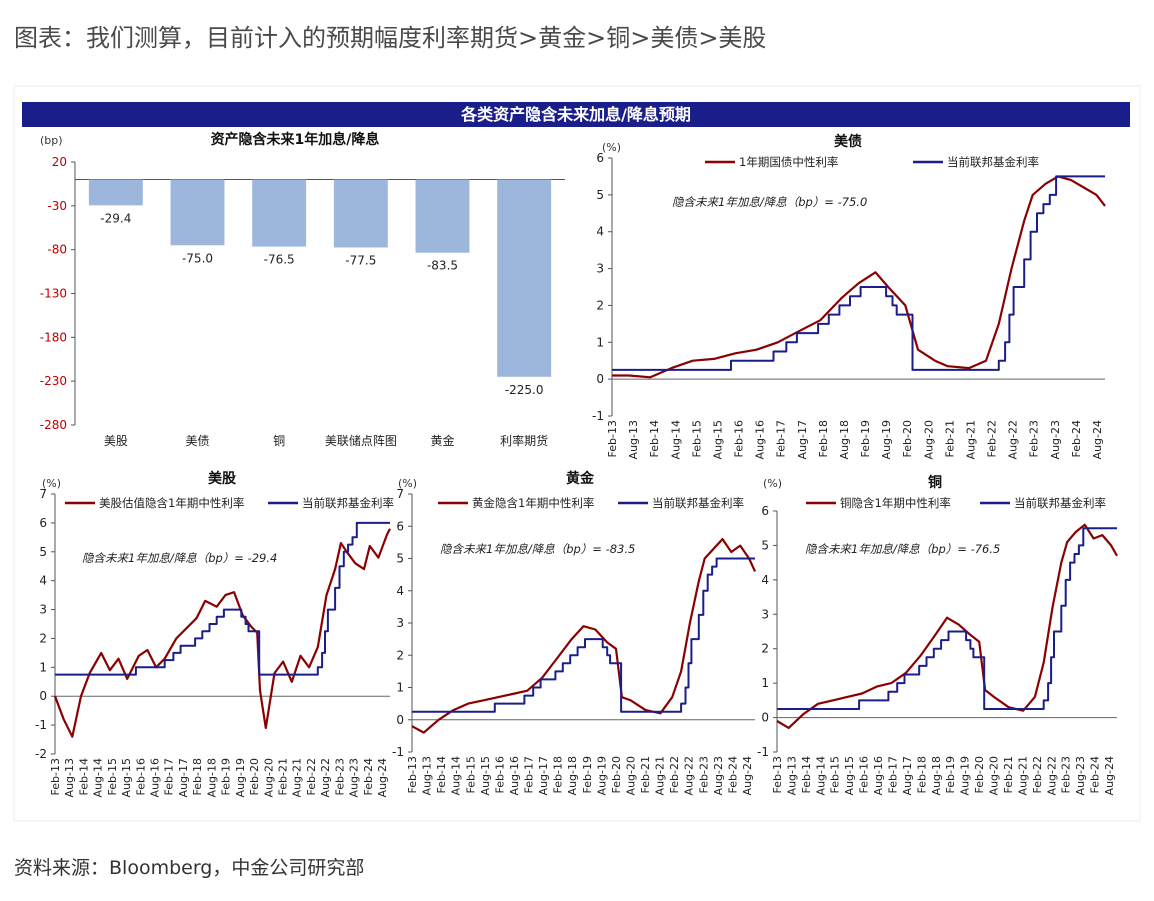  What do you see at coordinates (698, 503) in the screenshot?
I see `gold-legend-label: 当前联邦基金利率` at bounding box center [698, 503].